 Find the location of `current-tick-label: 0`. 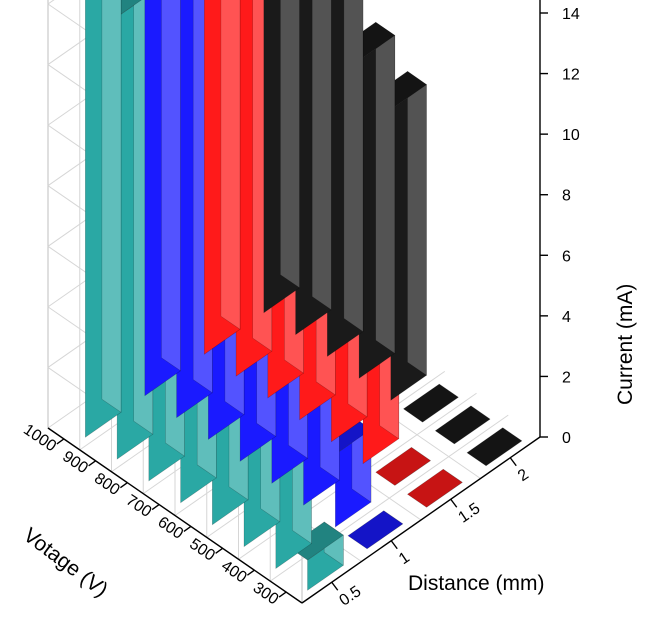

current-tick-label: 0 is located at coordinates (566, 438).